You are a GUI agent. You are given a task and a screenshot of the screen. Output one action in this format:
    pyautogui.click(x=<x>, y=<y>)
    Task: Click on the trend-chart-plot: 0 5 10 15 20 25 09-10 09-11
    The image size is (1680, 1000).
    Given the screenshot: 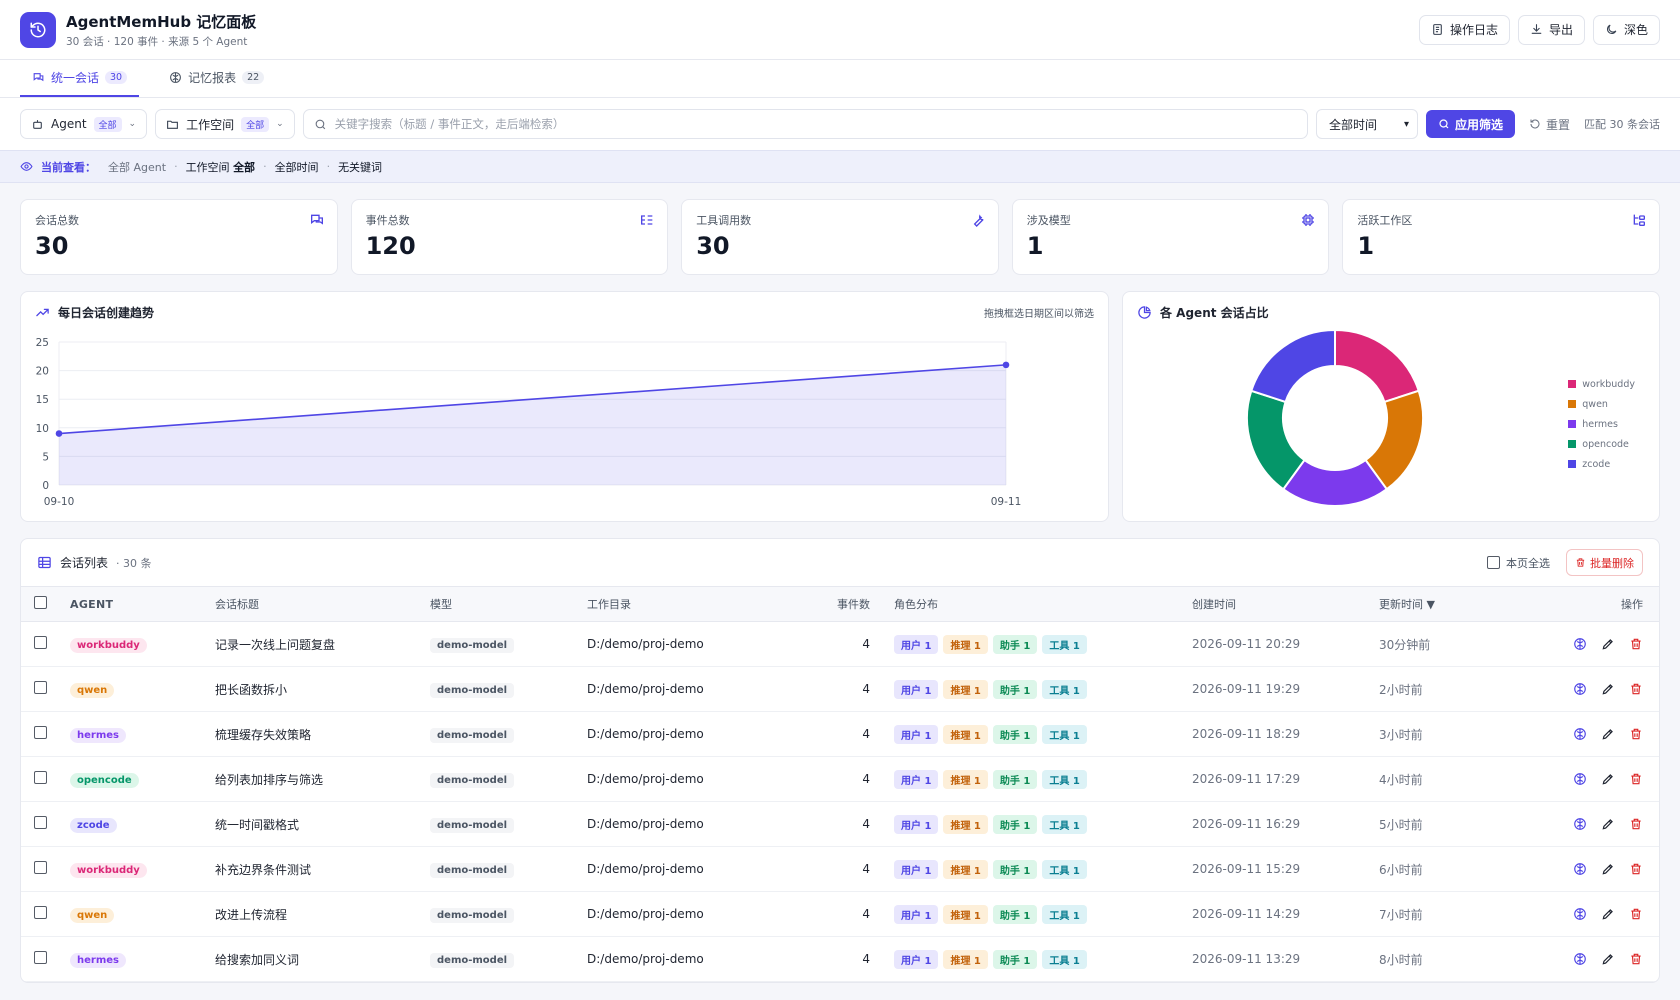 What is the action you would take?
    pyautogui.click(x=564, y=423)
    